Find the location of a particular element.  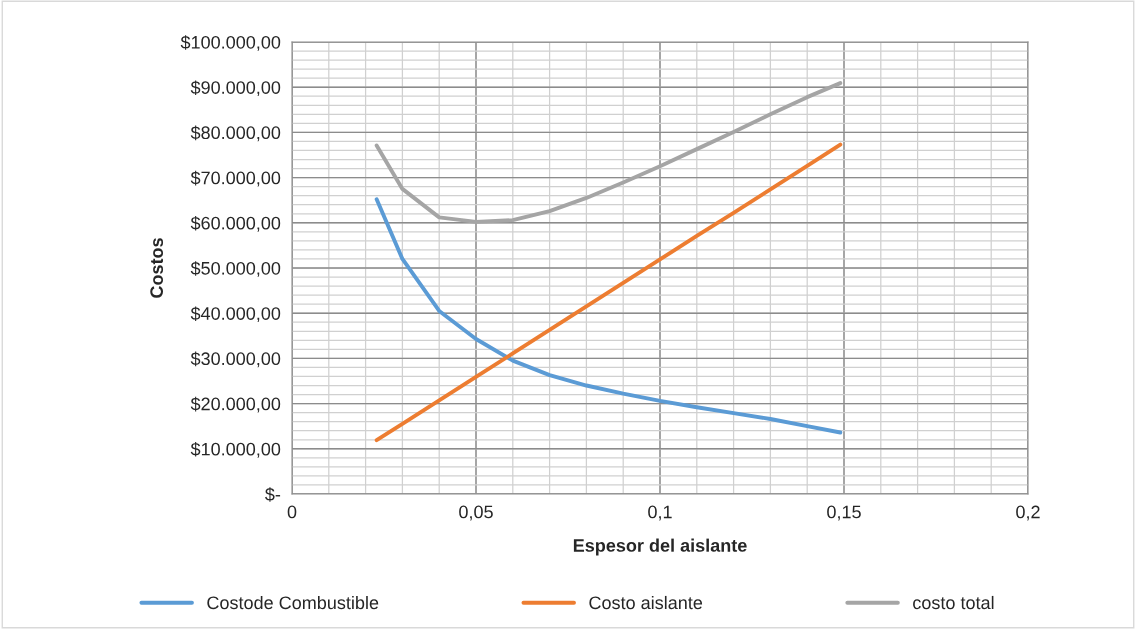

legend-label: costo total is located at coordinates (953, 602).